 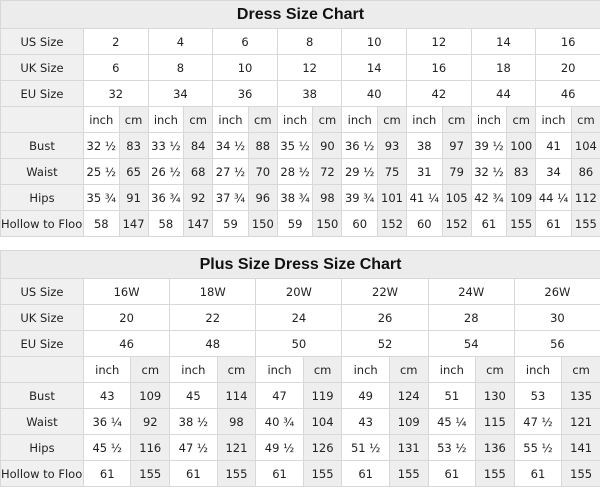 I want to click on inch-value: 40 ¾, so click(x=279, y=422).